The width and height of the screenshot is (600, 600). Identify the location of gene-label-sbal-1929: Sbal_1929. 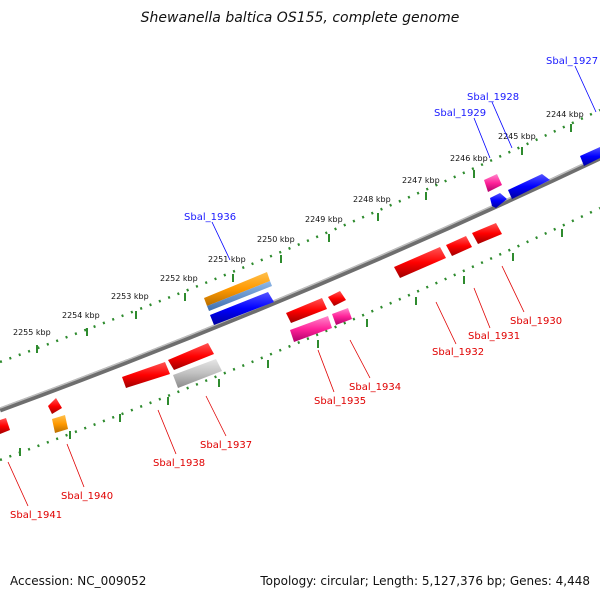
(460, 113).